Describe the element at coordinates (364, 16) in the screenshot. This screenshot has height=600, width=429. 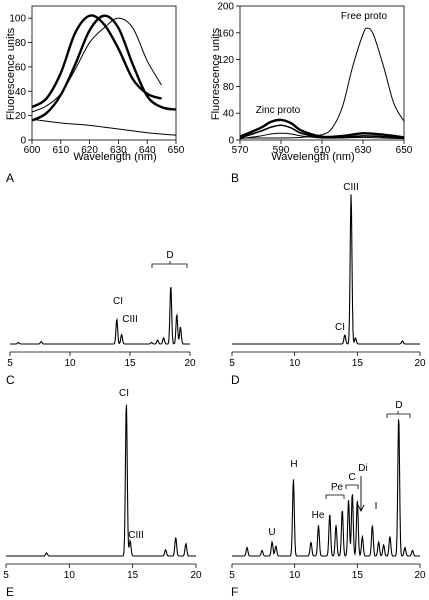
I see `free-proto-label: Free proto` at that location.